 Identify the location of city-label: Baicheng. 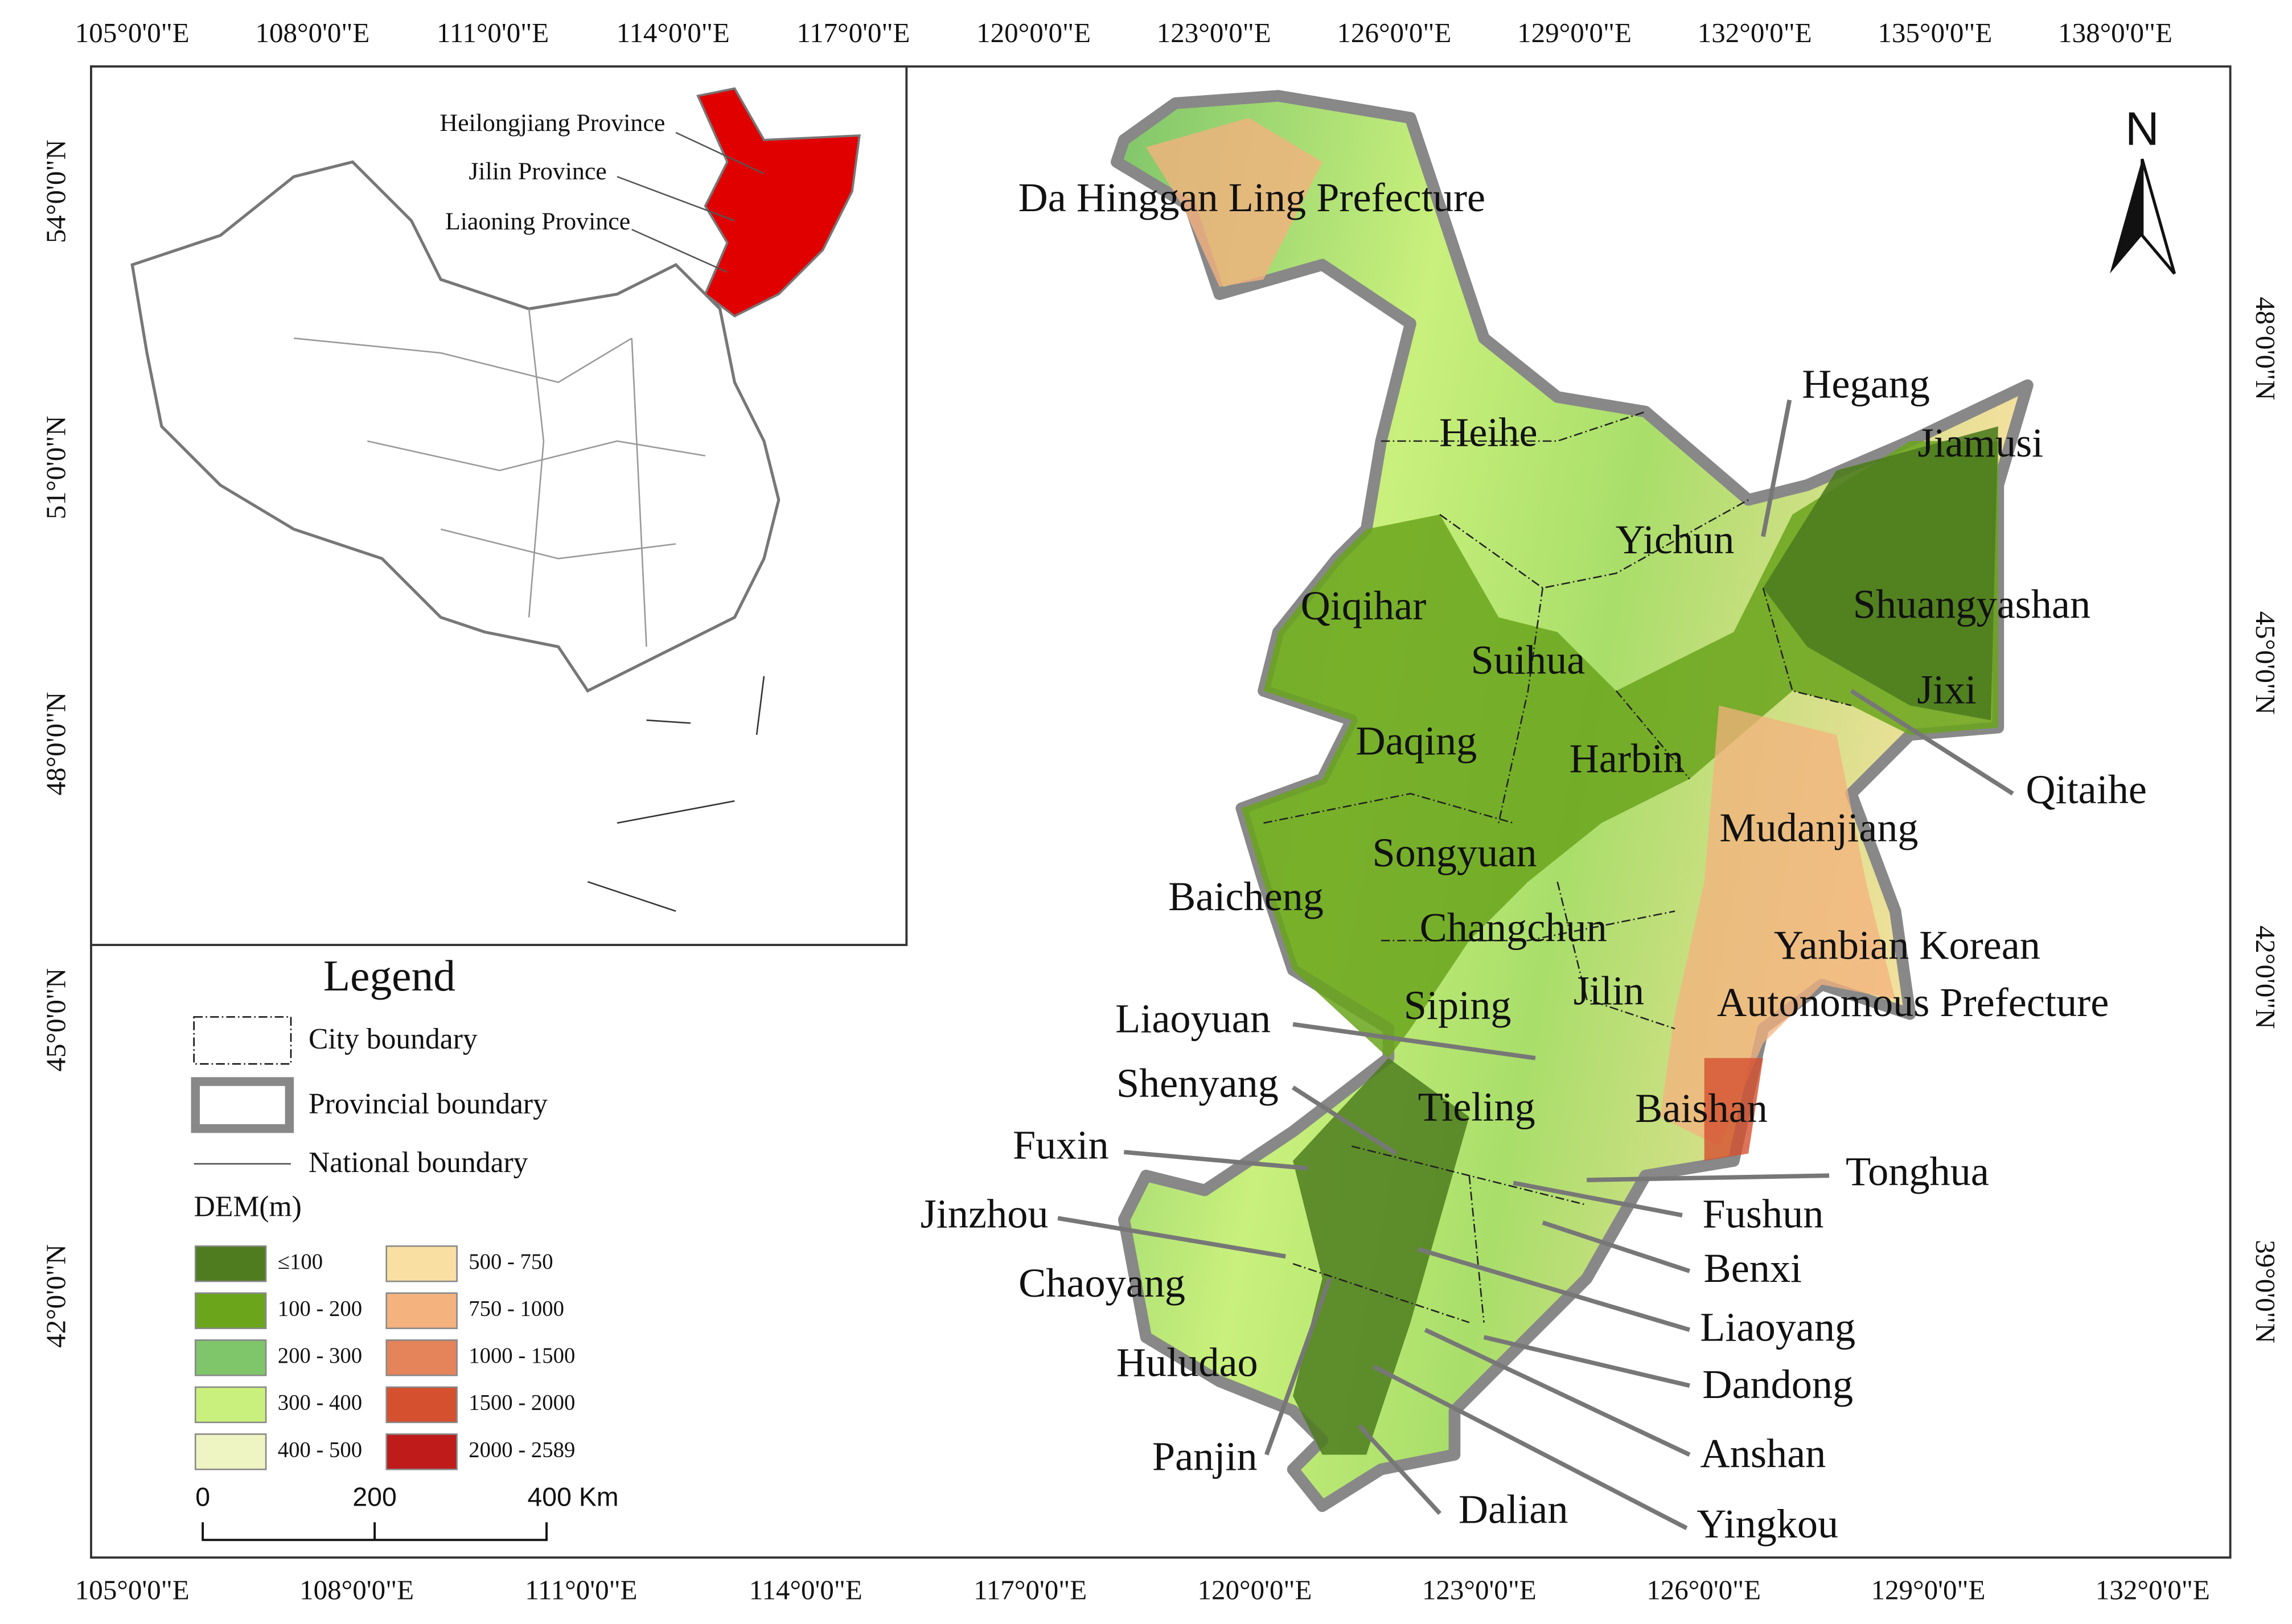
(1246, 896).